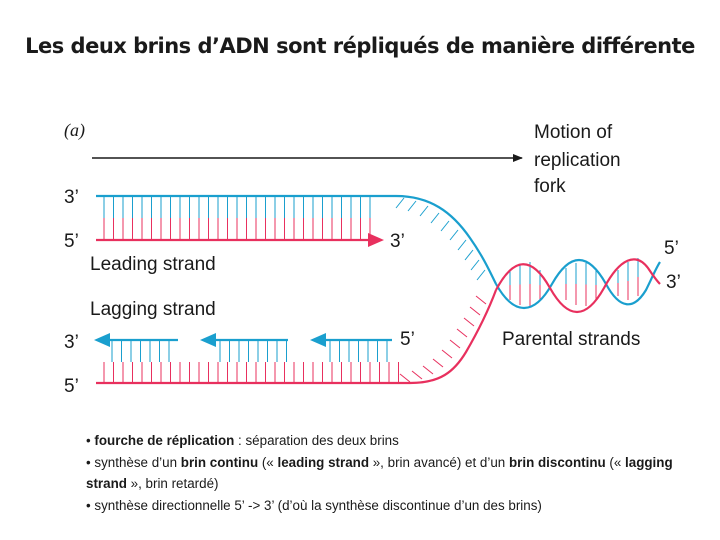  What do you see at coordinates (71, 386) in the screenshot?
I see `bottom-strand-5prime: 5’` at bounding box center [71, 386].